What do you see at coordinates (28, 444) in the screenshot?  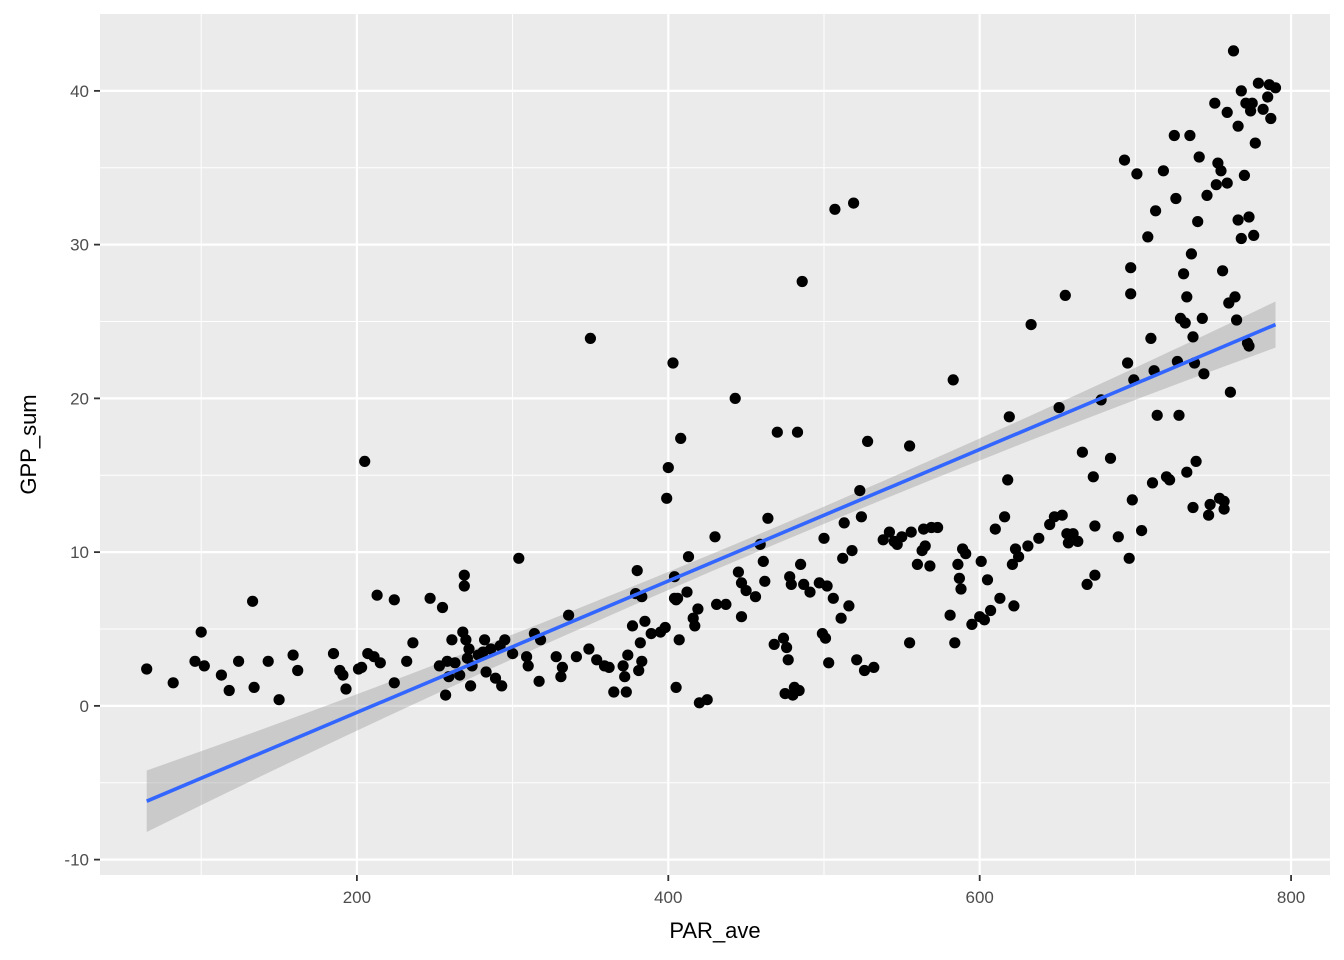 I see `y-axis-title: GPP_sum` at bounding box center [28, 444].